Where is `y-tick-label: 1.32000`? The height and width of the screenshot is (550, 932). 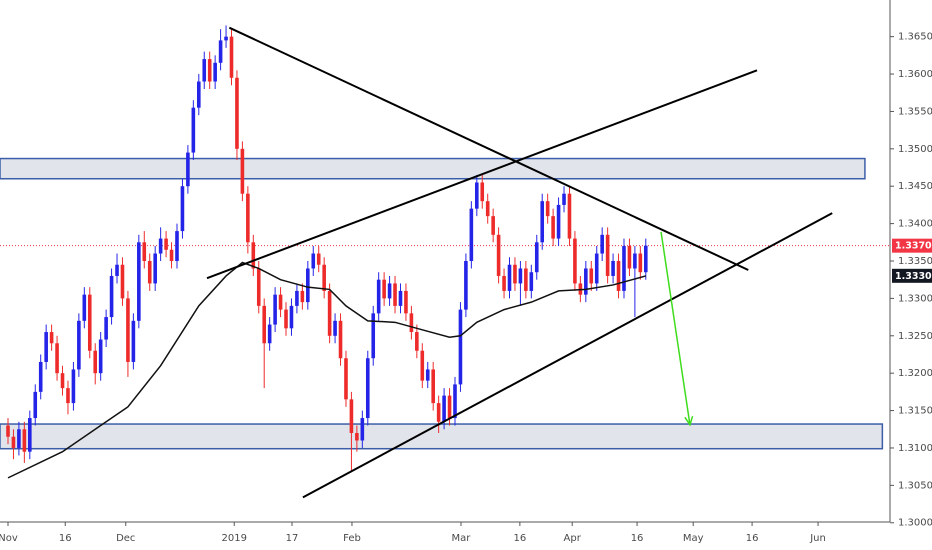 y-tick-label: 1.32000 is located at coordinates (915, 373).